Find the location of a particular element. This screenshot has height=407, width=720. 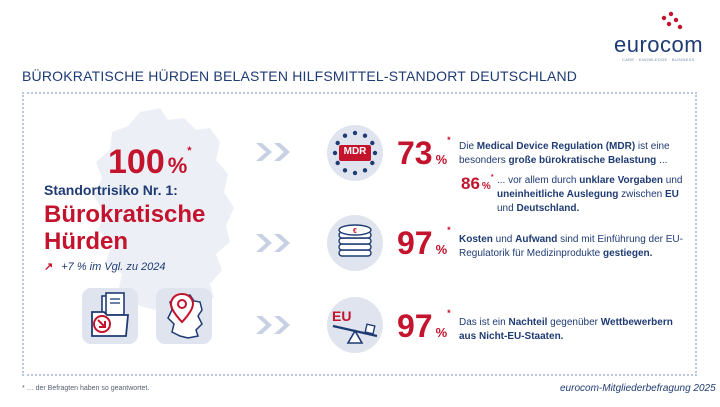

text-emphasis: EU is located at coordinates (672, 194).